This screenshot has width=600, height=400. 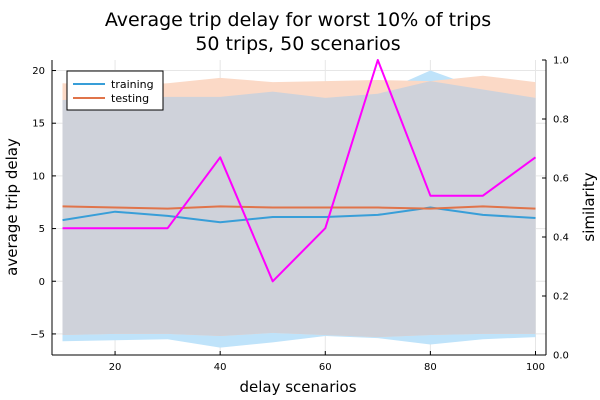 I want to click on y2-tick-label: 0.4, so click(x=561, y=238).